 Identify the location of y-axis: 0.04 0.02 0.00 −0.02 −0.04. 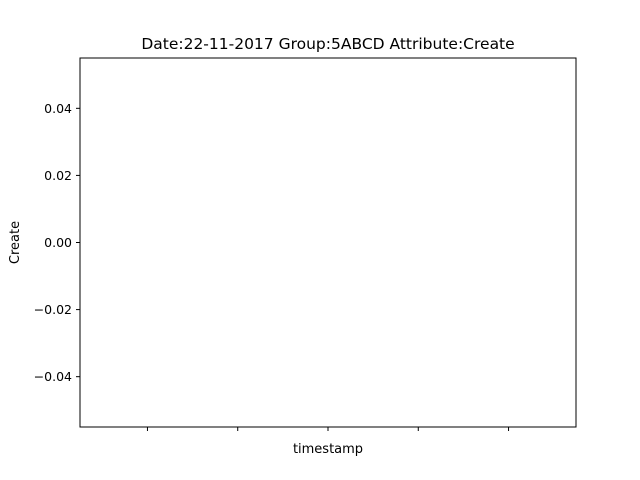
(57, 242).